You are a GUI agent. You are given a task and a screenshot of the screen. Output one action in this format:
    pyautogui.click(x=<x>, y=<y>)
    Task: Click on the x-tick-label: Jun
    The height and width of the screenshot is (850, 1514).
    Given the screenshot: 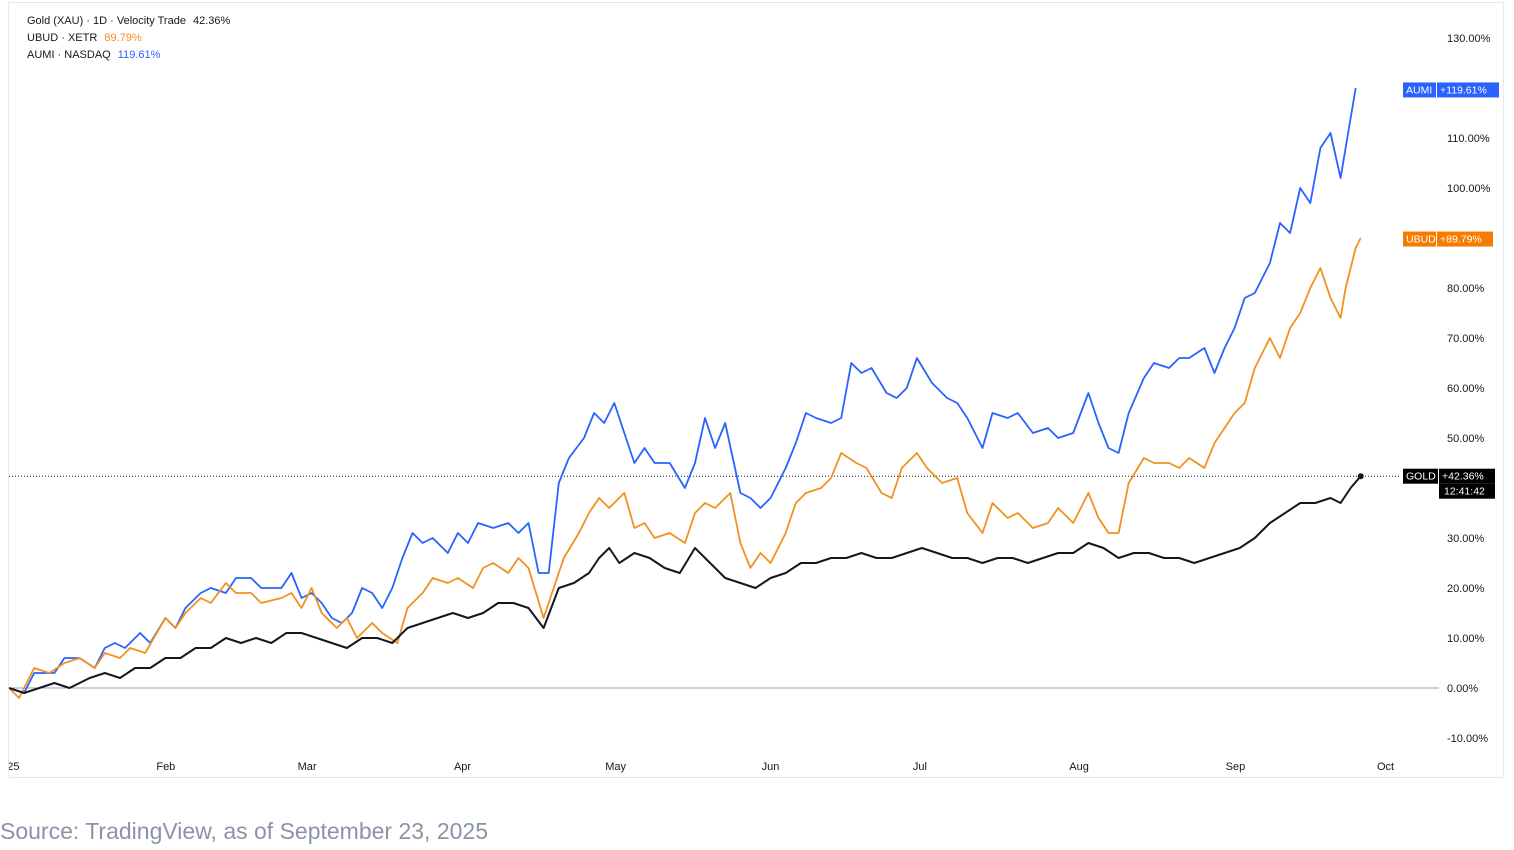 What is the action you would take?
    pyautogui.click(x=771, y=767)
    